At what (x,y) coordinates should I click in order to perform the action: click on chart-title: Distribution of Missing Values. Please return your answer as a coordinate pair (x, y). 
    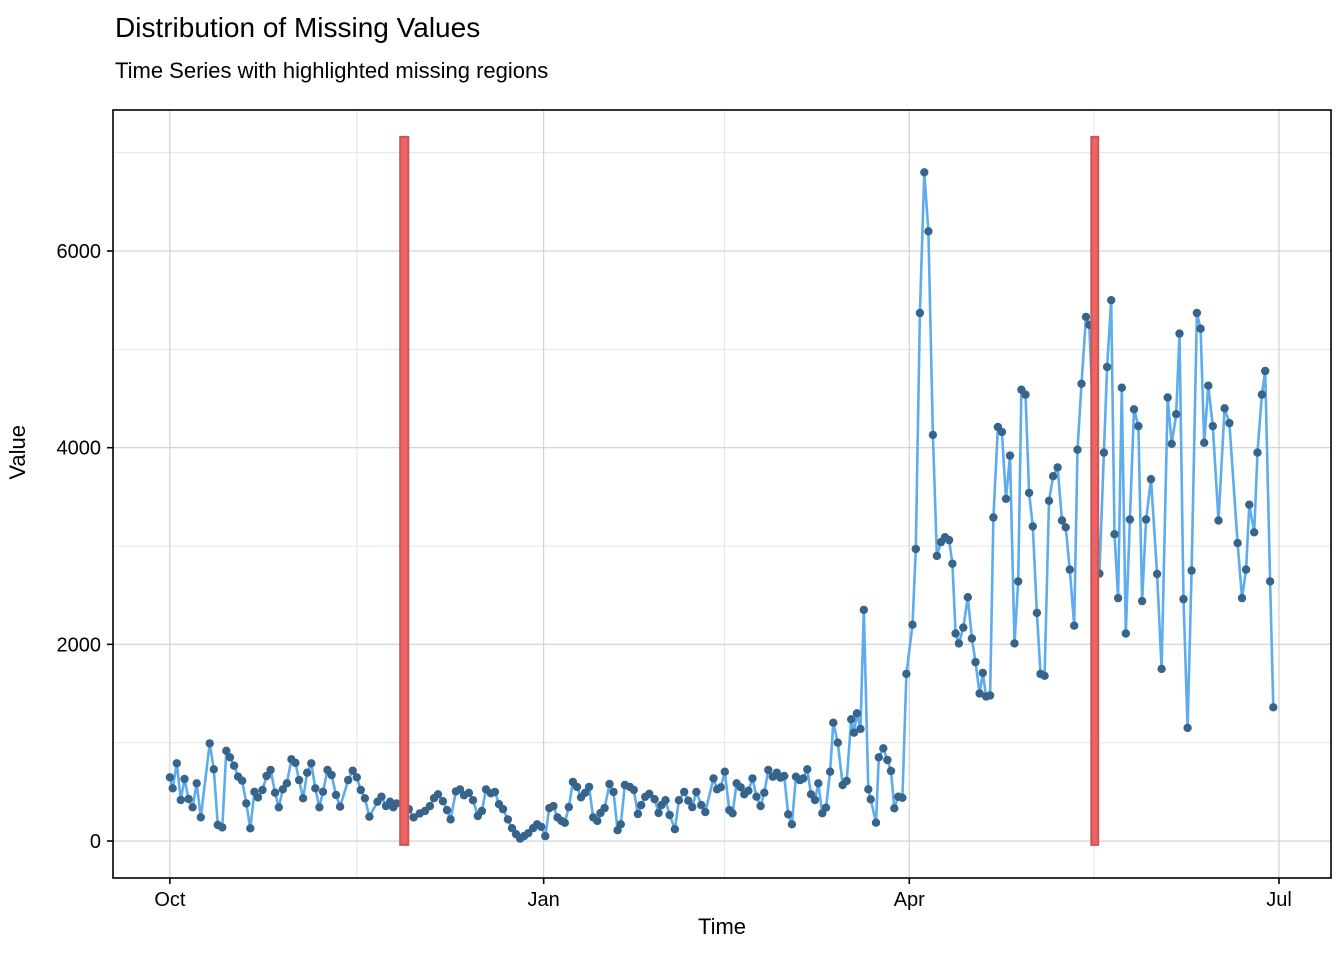
    Looking at the image, I should click on (298, 27).